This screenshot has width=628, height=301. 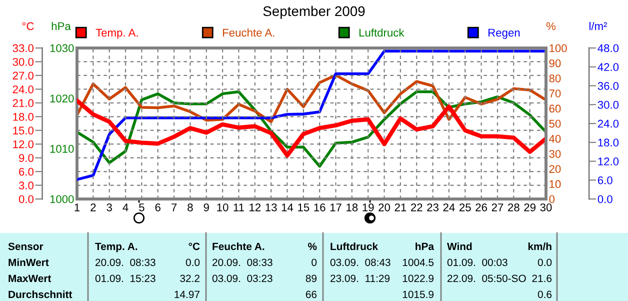 I want to click on y-tick-label: 36.0, so click(x=608, y=86).